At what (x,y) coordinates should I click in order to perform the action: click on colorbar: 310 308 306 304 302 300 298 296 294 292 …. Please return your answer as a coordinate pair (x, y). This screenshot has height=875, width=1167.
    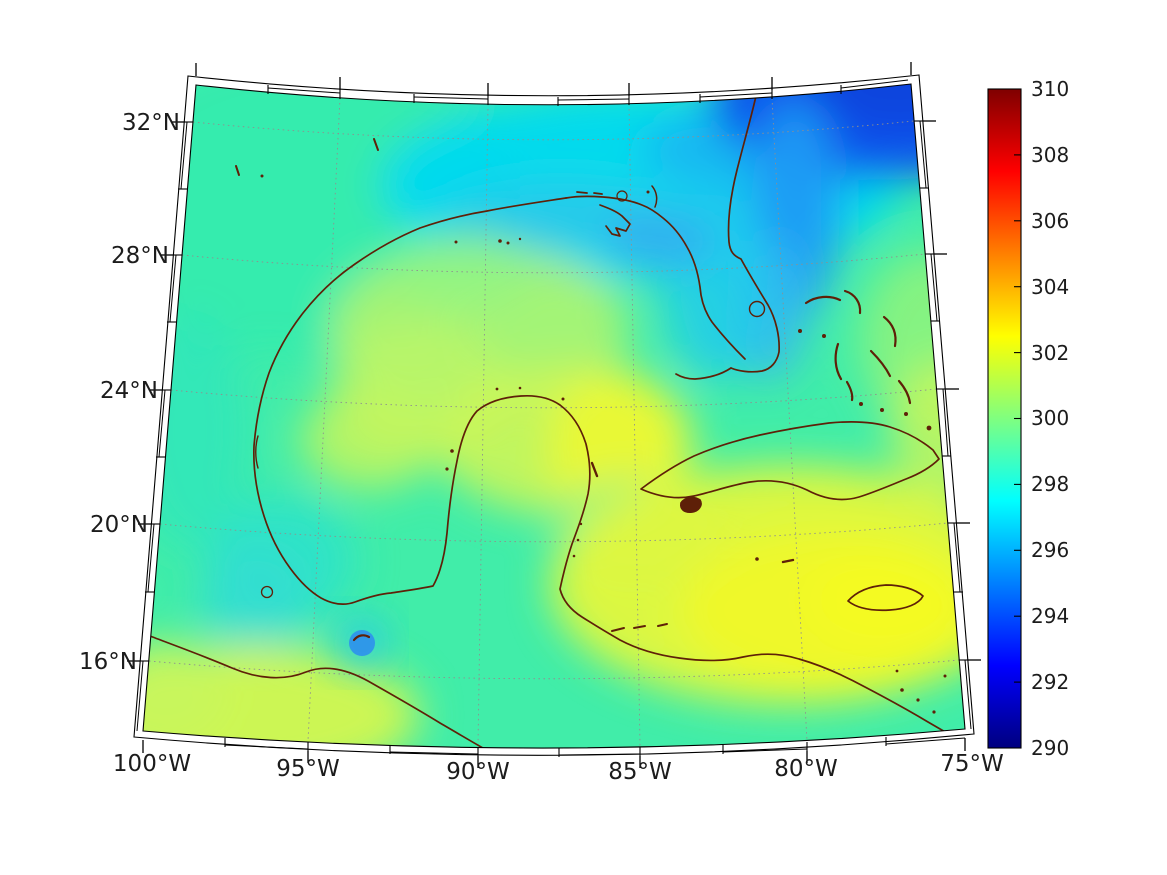
    Looking at the image, I should click on (1028, 418).